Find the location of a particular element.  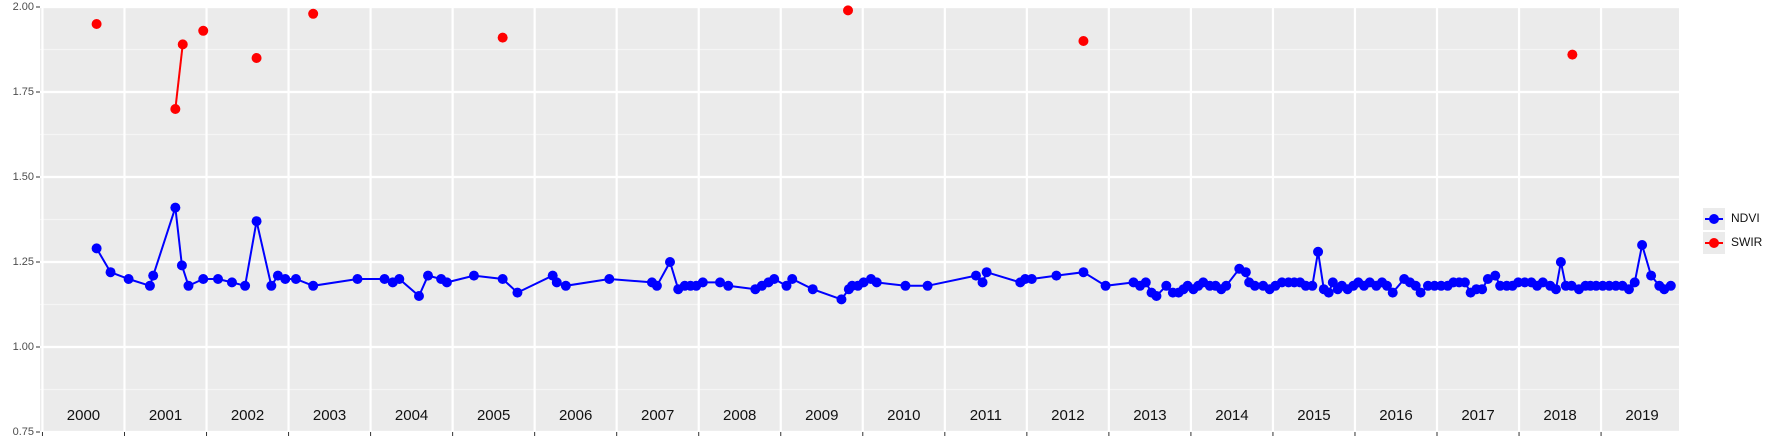

year-label: 2019 is located at coordinates (1641, 415).